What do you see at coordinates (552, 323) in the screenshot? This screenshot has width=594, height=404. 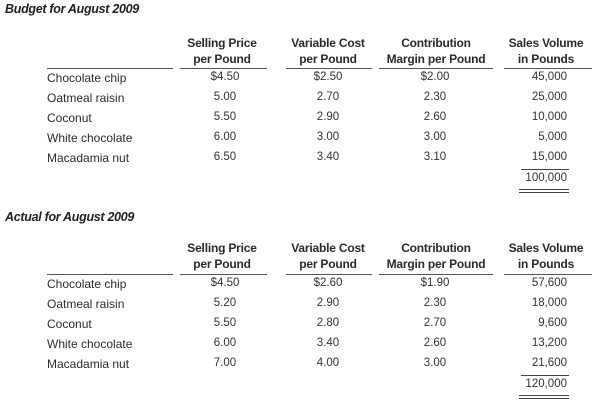 I see `sales-volume-cell: 9,600` at bounding box center [552, 323].